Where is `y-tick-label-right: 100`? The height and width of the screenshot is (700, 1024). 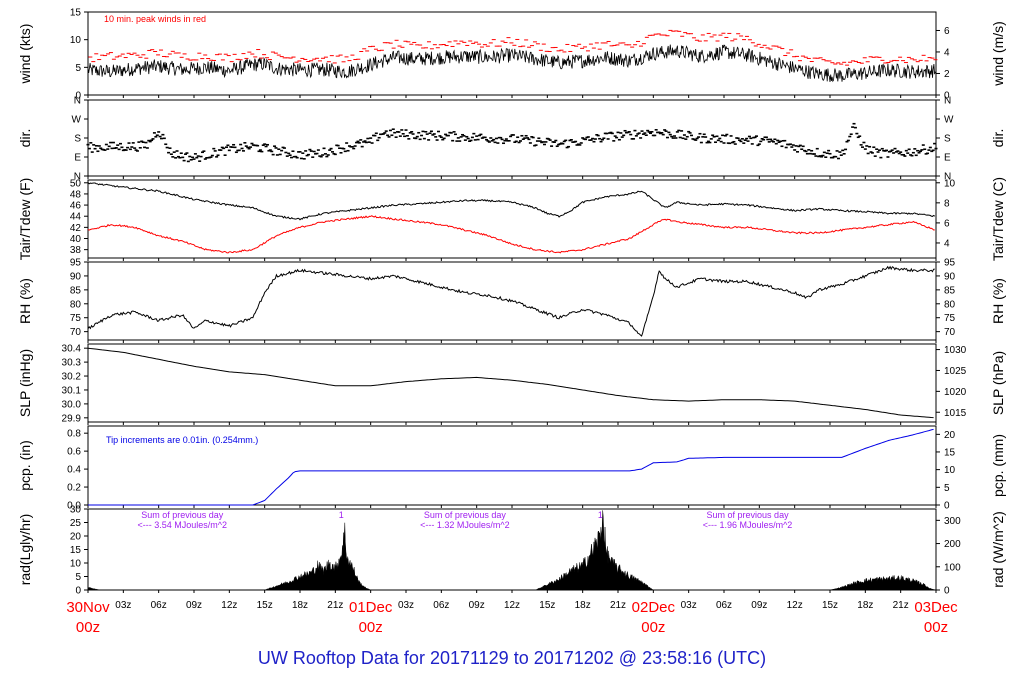 y-tick-label-right: 100 is located at coordinates (952, 567).